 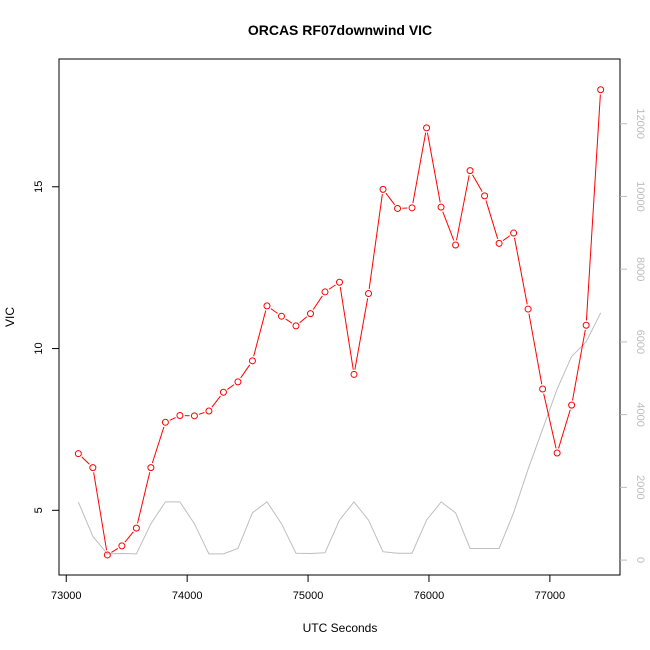 What do you see at coordinates (633, 335) in the screenshot?
I see `y-axis-right: 0 2000 4000 6000 8000 10000 12000` at bounding box center [633, 335].